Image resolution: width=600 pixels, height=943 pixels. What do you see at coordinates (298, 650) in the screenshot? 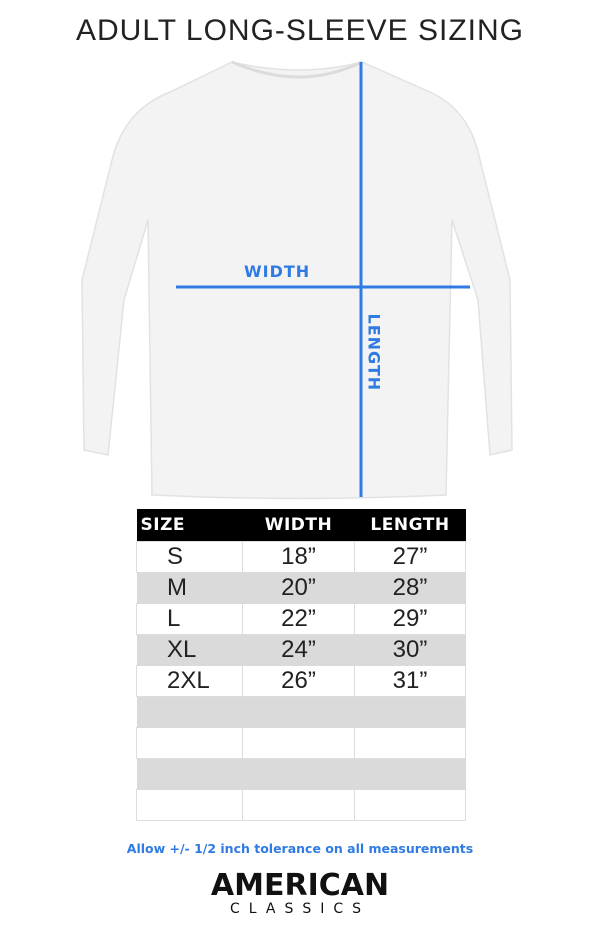
I see `cell-width: 24”` at bounding box center [298, 650].